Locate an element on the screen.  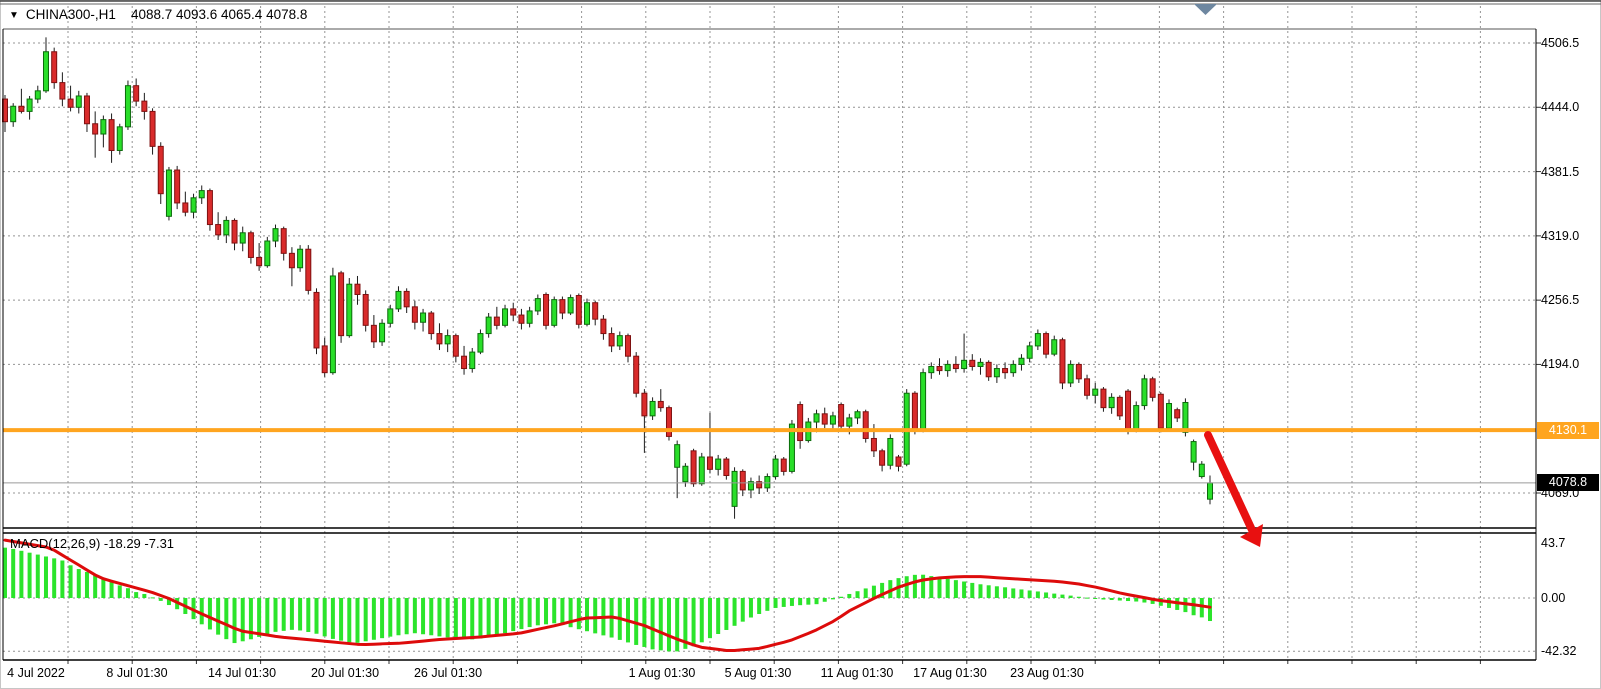
current-price-badge: 4078.8 is located at coordinates (1568, 483).